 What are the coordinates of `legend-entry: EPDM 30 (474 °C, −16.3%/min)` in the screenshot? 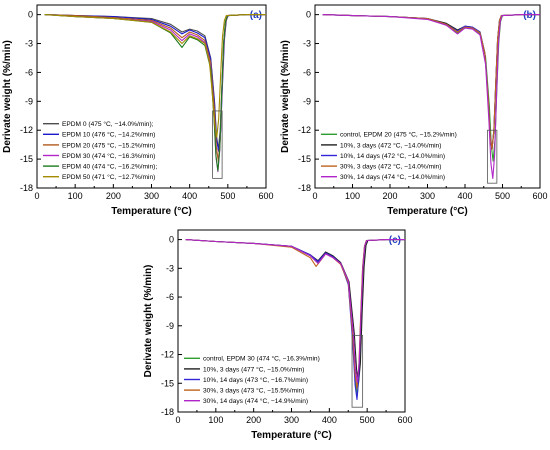 It's located at (108, 156).